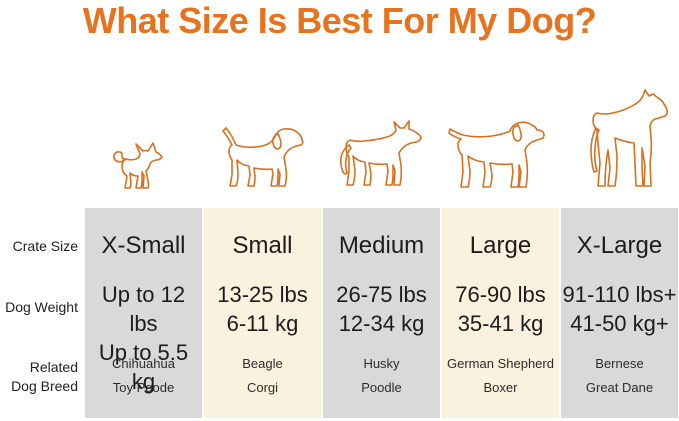  Describe the element at coordinates (262, 376) in the screenshot. I see `related-breeds: Beagle Corgi` at that location.